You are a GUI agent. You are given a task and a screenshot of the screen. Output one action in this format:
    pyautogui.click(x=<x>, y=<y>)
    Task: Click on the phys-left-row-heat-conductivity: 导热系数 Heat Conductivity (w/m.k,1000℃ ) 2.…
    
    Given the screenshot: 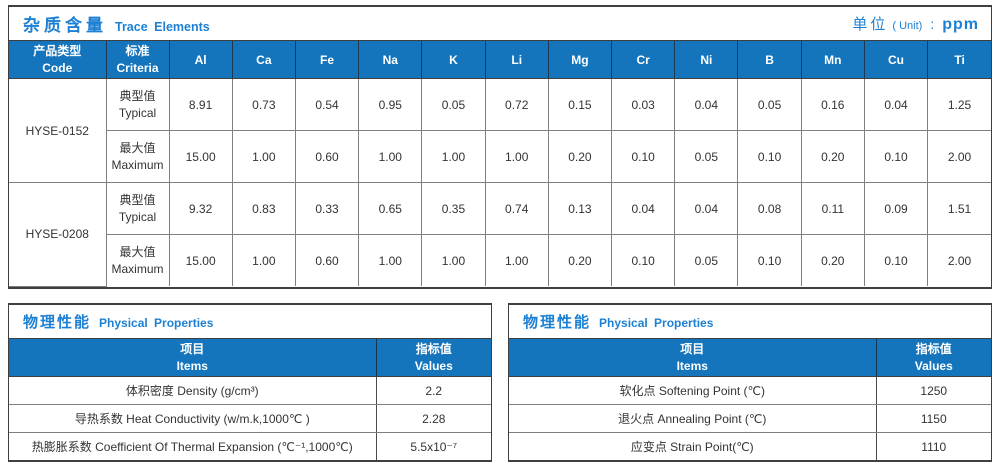 What is the action you would take?
    pyautogui.click(x=250, y=418)
    